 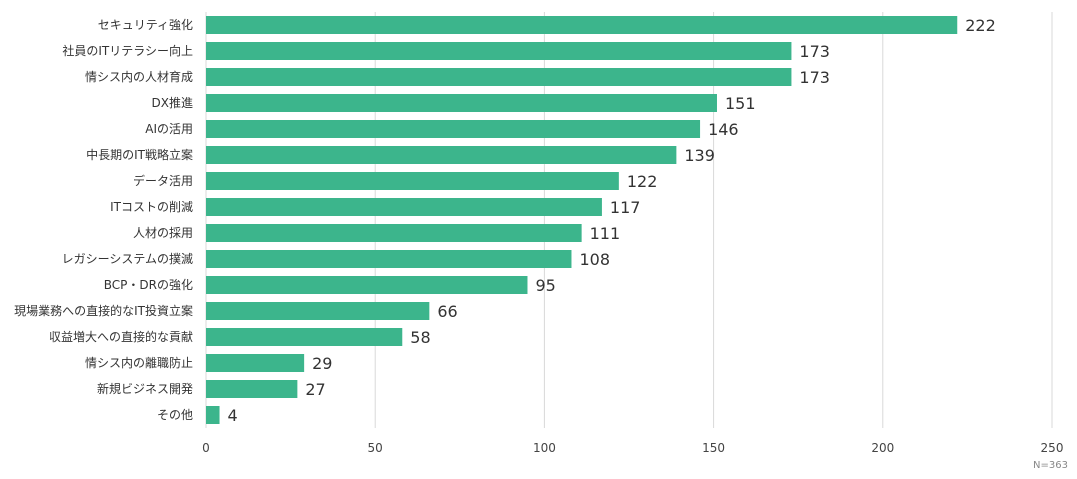 I want to click on sample-size-note: N=363, so click(x=1050, y=465).